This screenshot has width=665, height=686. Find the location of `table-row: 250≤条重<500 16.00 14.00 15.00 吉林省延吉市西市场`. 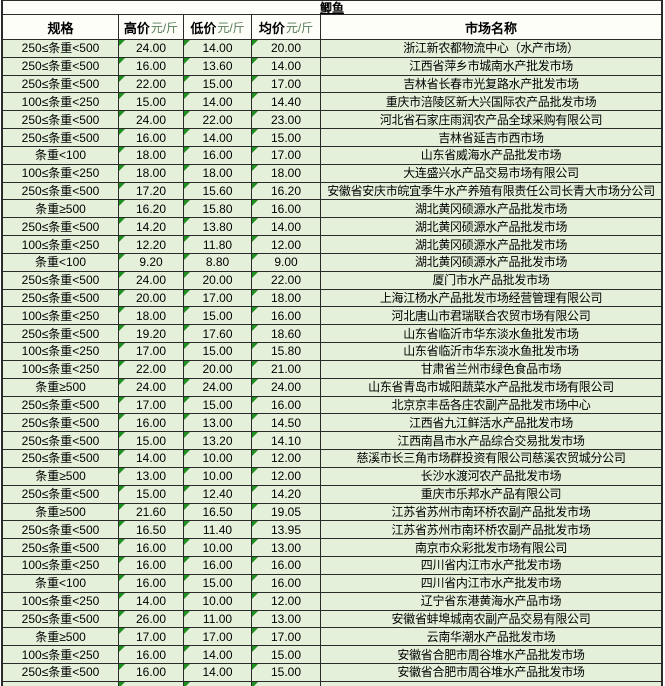

table-row: 250≤条重<500 16.00 14.00 15.00 吉林省延吉市西市场 is located at coordinates (332, 138).